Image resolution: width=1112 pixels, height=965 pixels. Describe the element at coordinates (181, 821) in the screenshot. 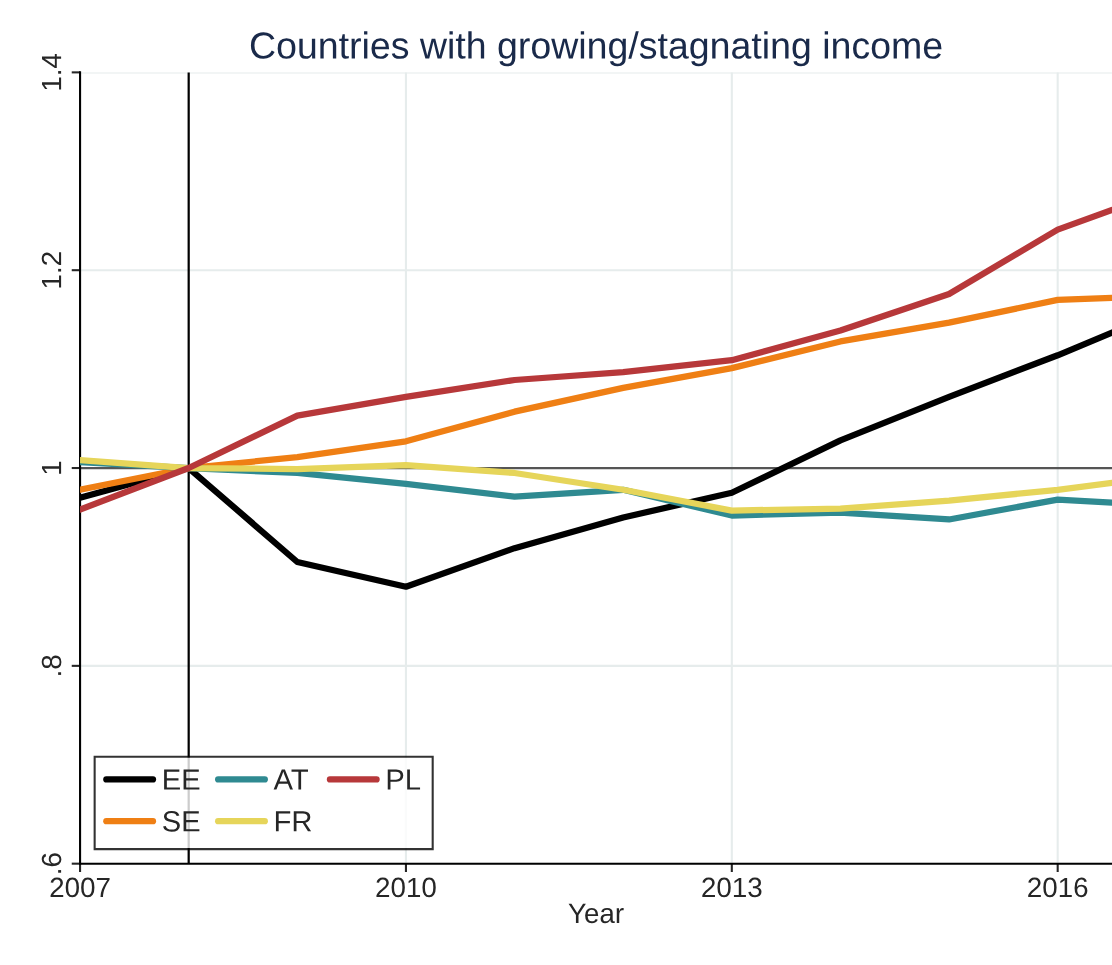

I see `legend-label: SE` at that location.